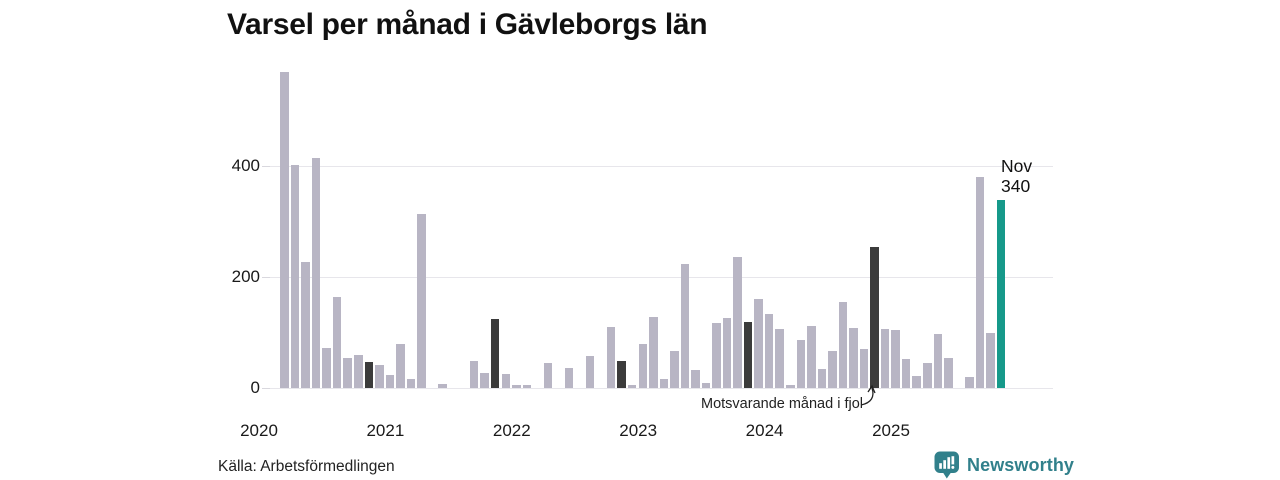 This screenshot has height=480, width=1280. What do you see at coordinates (661, 166) in the screenshot?
I see `gridline-y400` at bounding box center [661, 166].